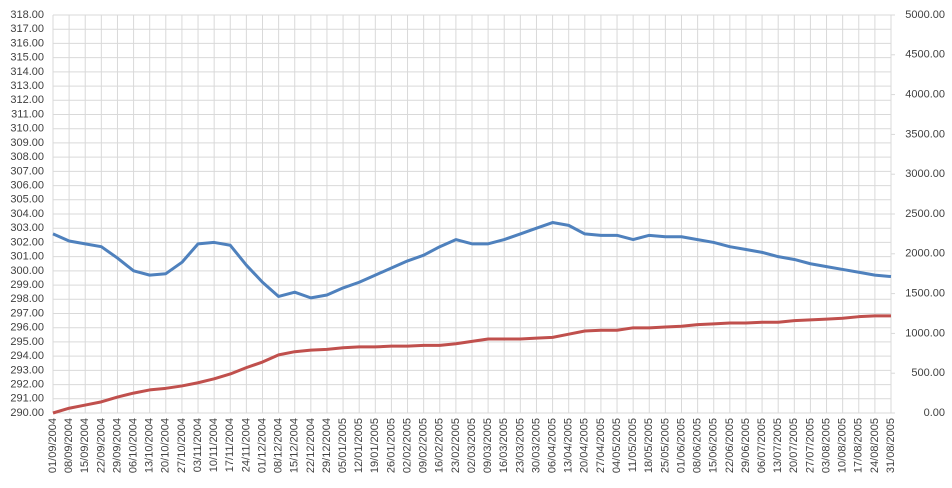 Image resolution: width=952 pixels, height=488 pixels. I want to click on x-tick-label: 17/11/2004, so click(230, 445).